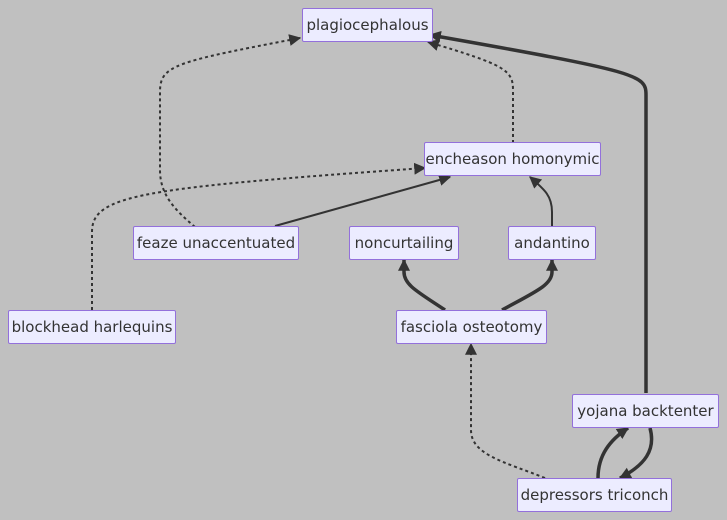 The width and height of the screenshot is (727, 520). I want to click on node-encheason-homonymic: encheason homonymic, so click(512, 159).